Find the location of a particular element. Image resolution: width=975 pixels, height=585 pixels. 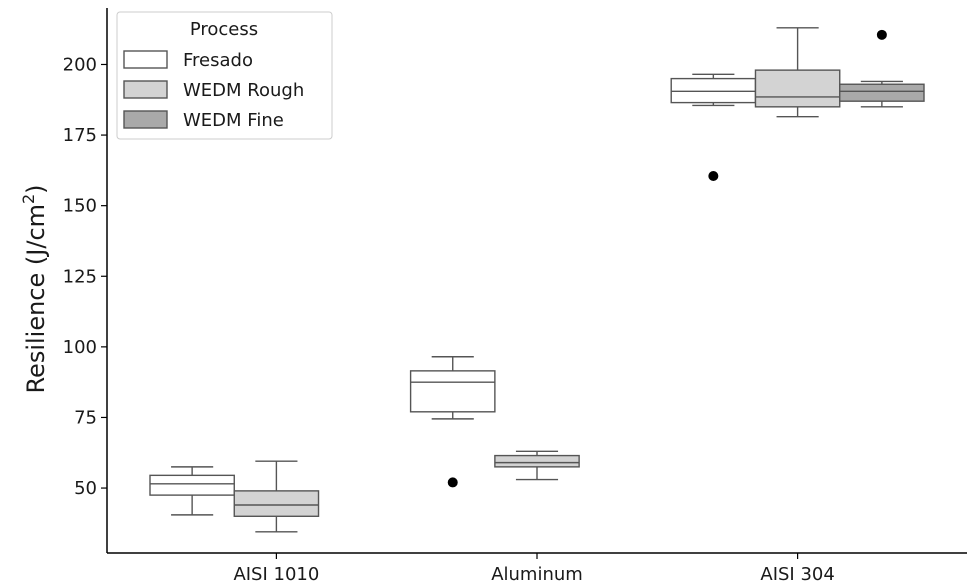

x-axis-ticks: AISI 1010 Aluminum AISI 304 is located at coordinates (534, 569).